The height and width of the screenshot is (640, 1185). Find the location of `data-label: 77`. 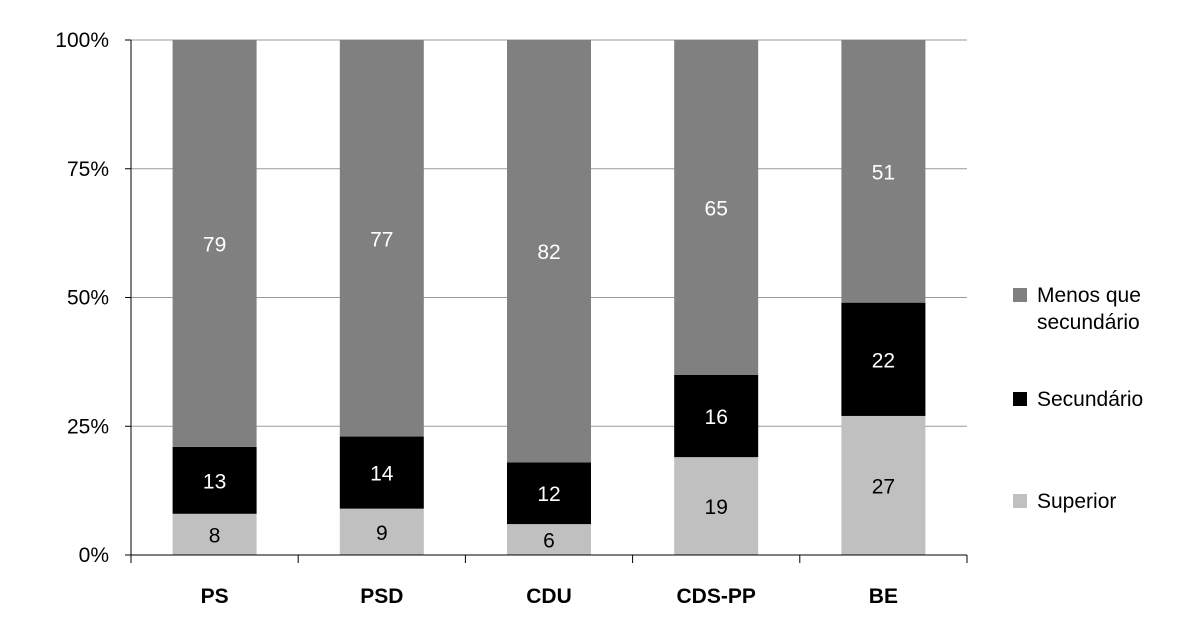

data-label: 77 is located at coordinates (381, 239).